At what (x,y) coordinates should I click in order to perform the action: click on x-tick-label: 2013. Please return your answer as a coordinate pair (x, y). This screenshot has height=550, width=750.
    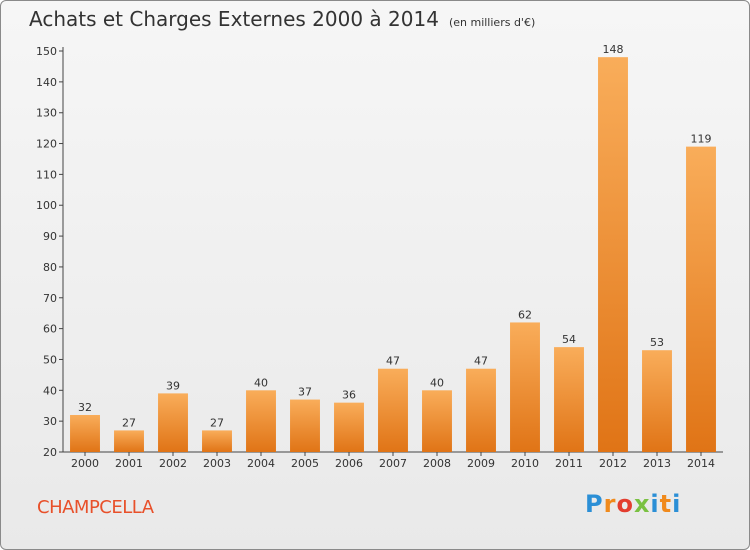
    Looking at the image, I should click on (657, 463).